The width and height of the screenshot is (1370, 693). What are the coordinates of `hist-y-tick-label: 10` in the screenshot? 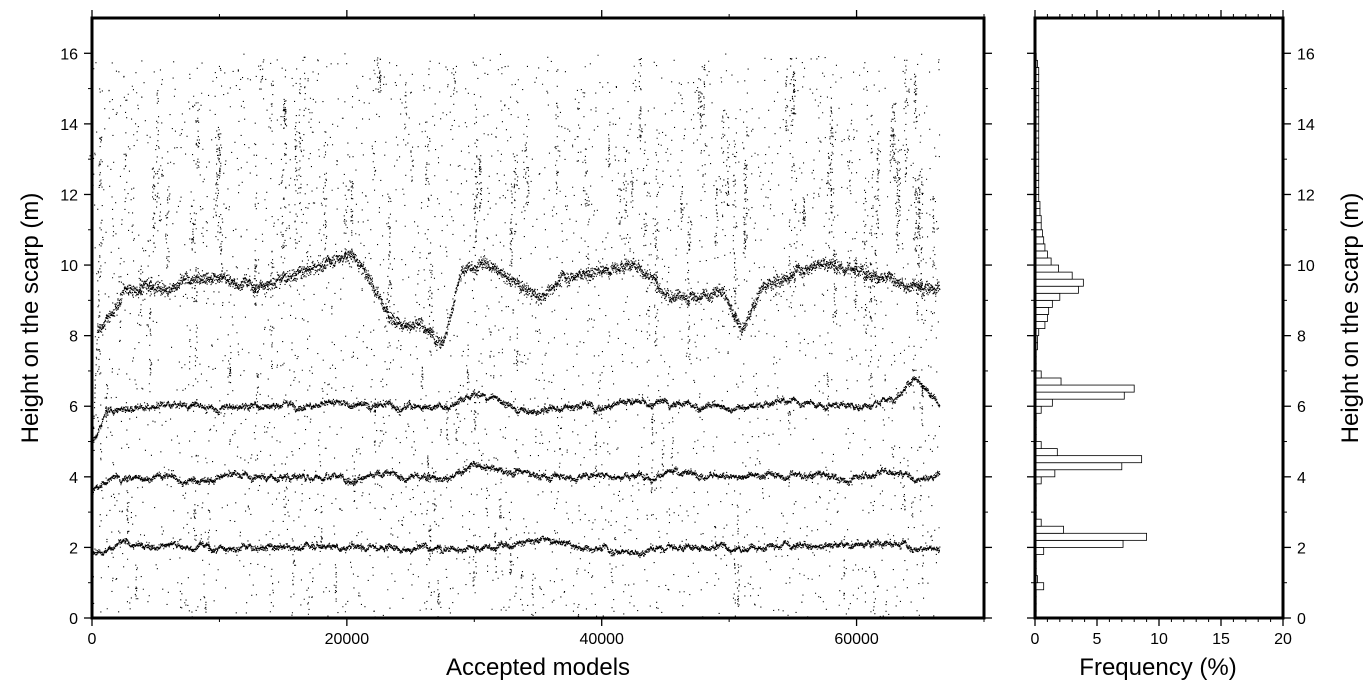 It's located at (1306, 266).